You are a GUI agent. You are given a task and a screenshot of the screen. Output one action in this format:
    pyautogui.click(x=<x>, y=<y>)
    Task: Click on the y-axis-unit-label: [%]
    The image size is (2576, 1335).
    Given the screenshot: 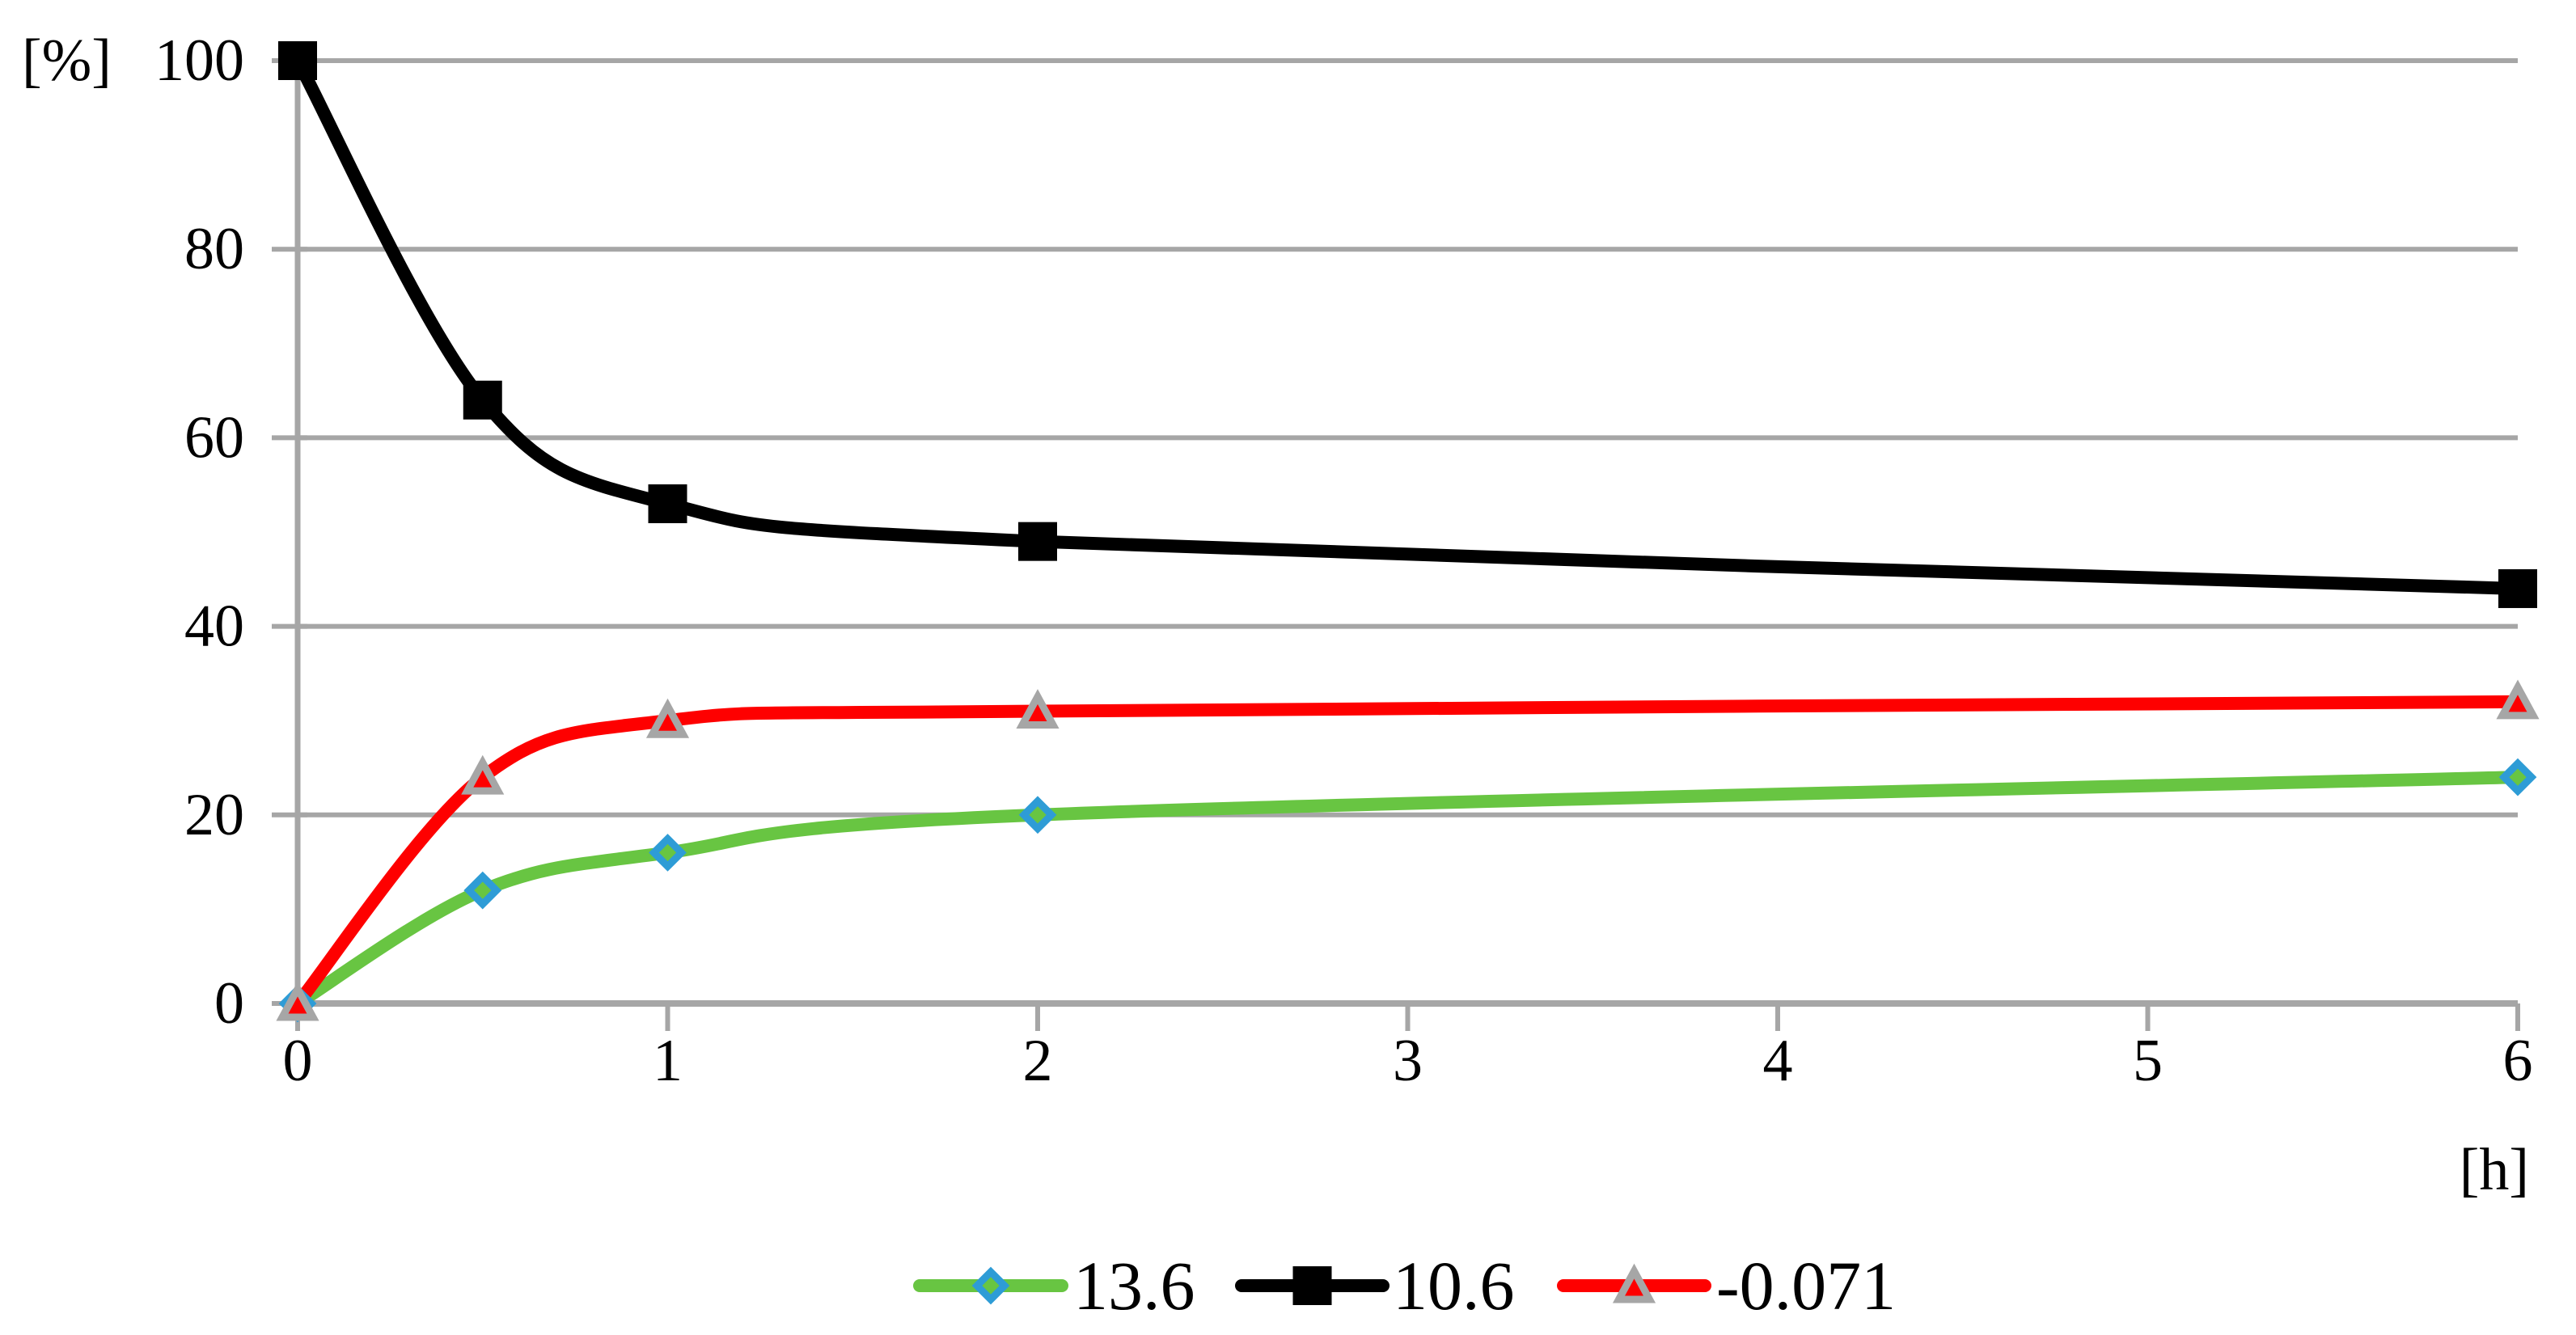 What is the action you would take?
    pyautogui.click(x=67, y=61)
    